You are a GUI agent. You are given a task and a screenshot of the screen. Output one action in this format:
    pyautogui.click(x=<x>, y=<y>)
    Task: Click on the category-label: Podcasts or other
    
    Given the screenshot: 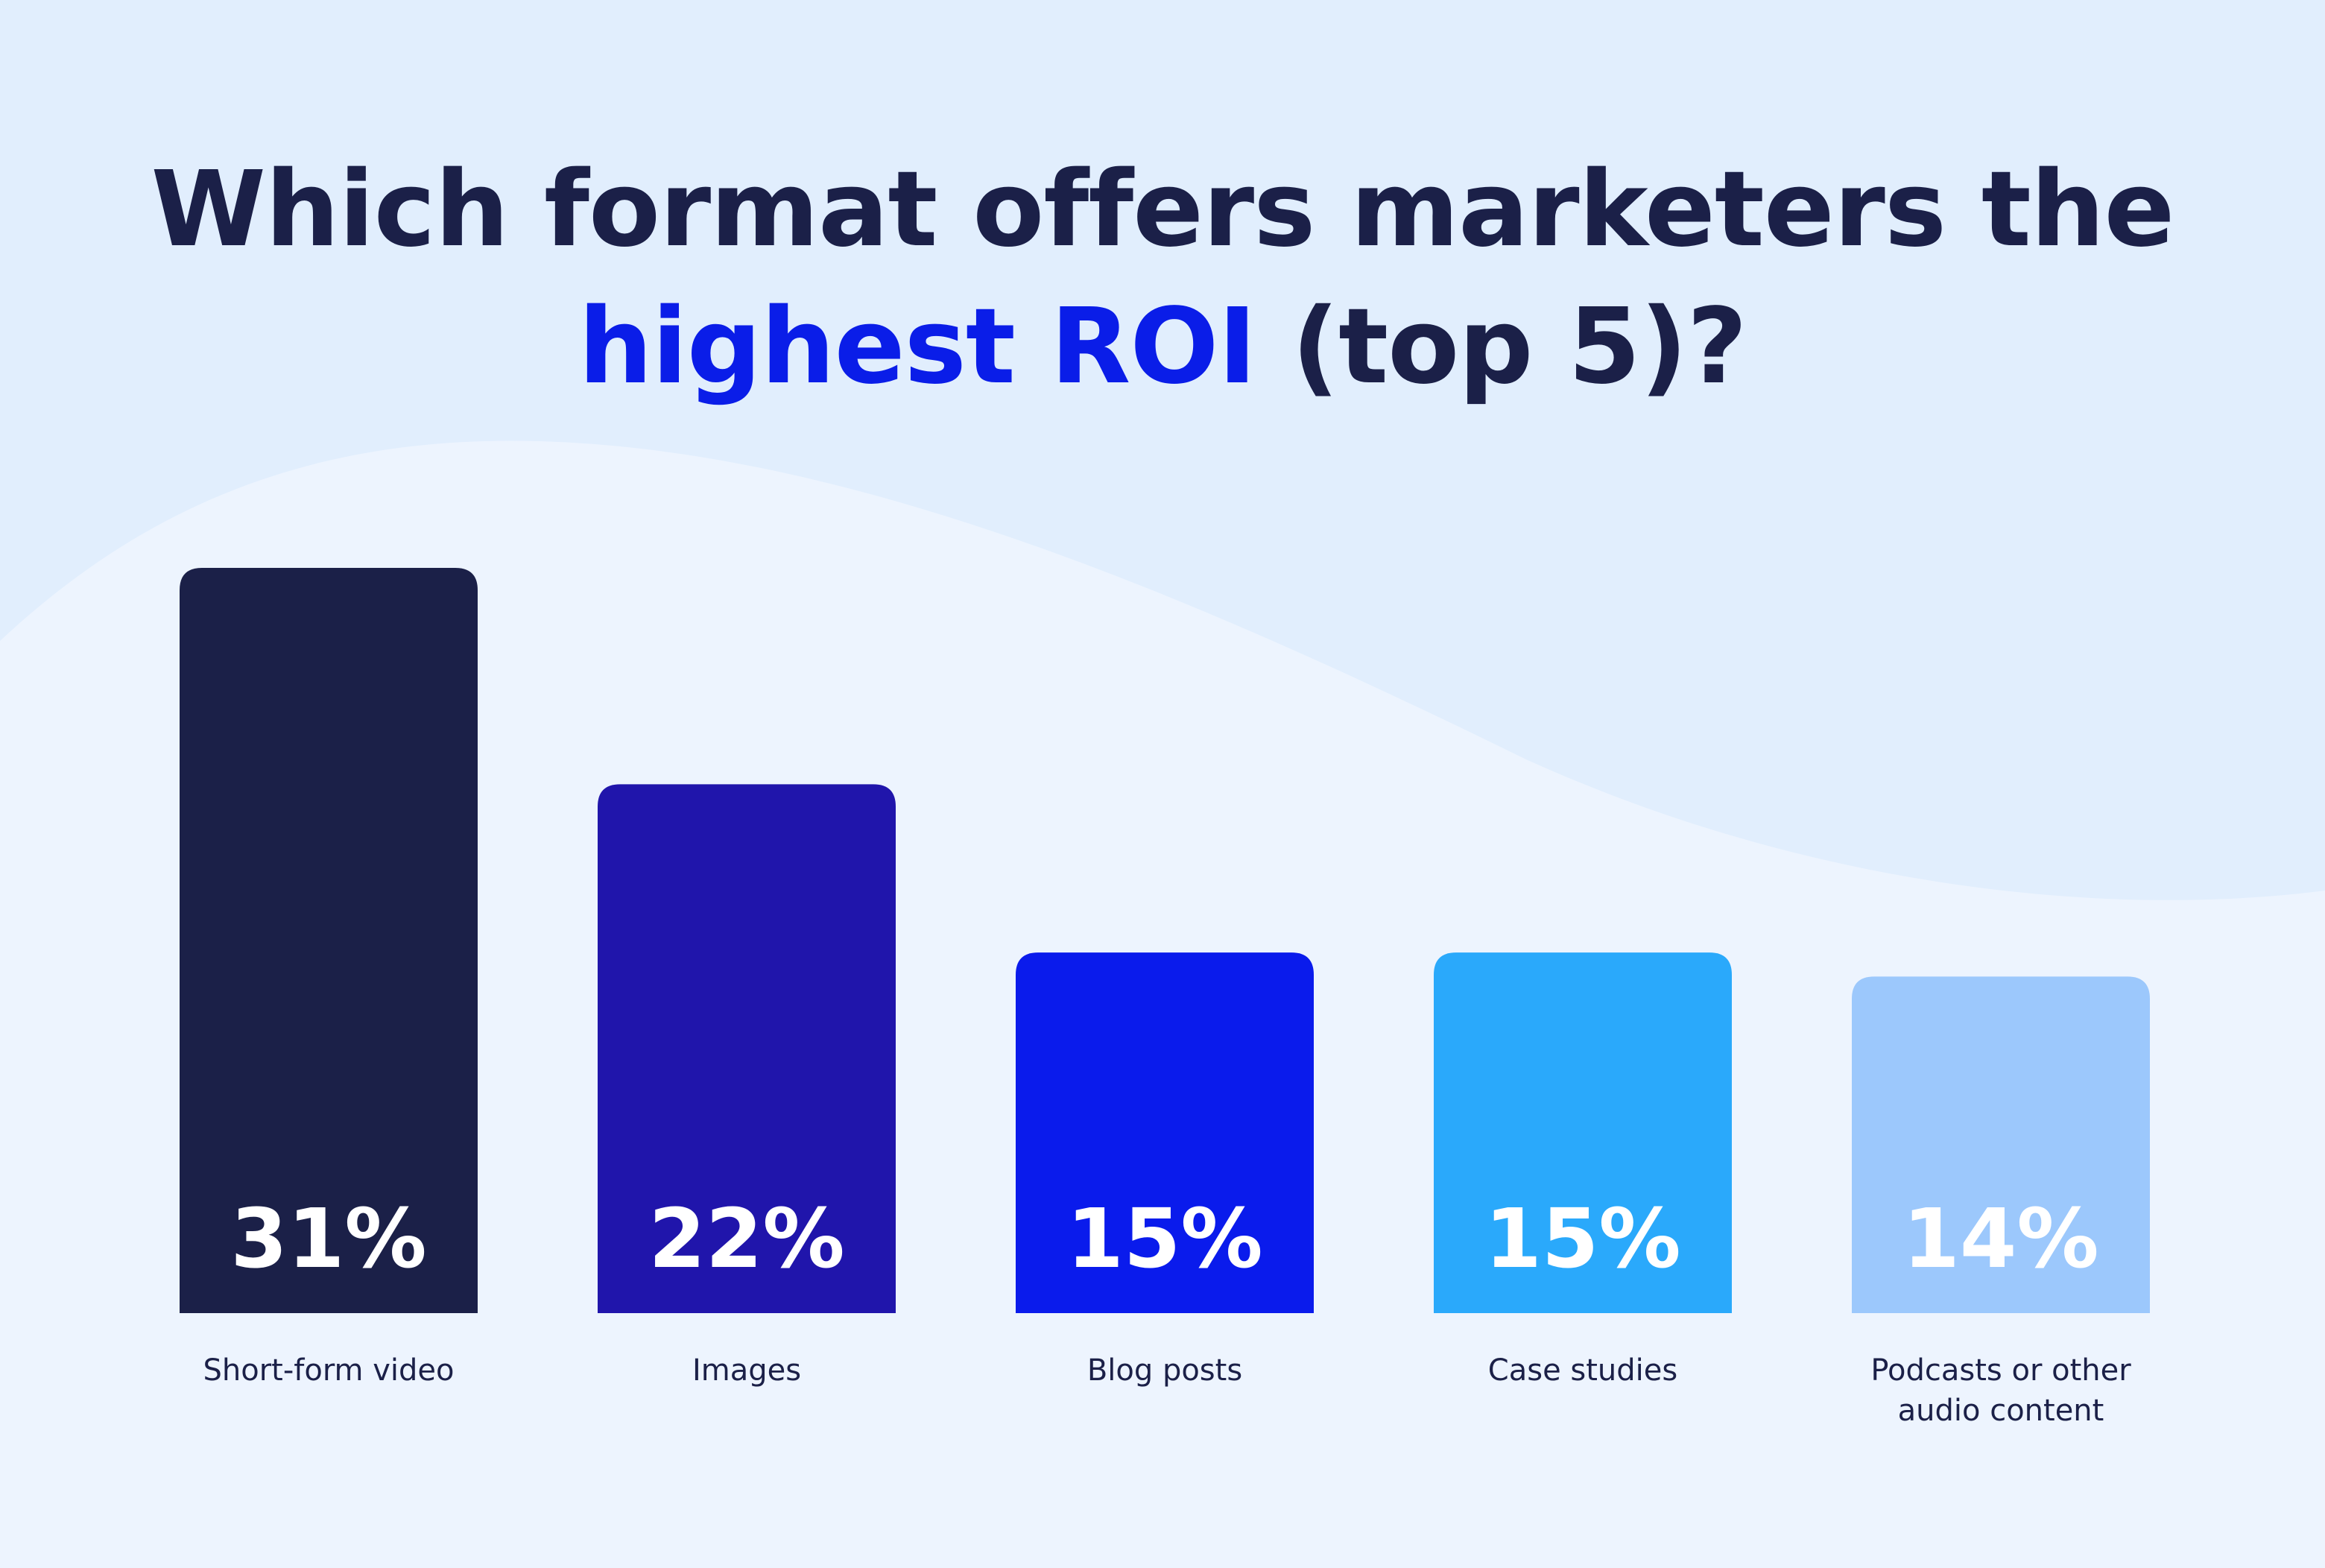 What is the action you would take?
    pyautogui.click(x=2001, y=1371)
    